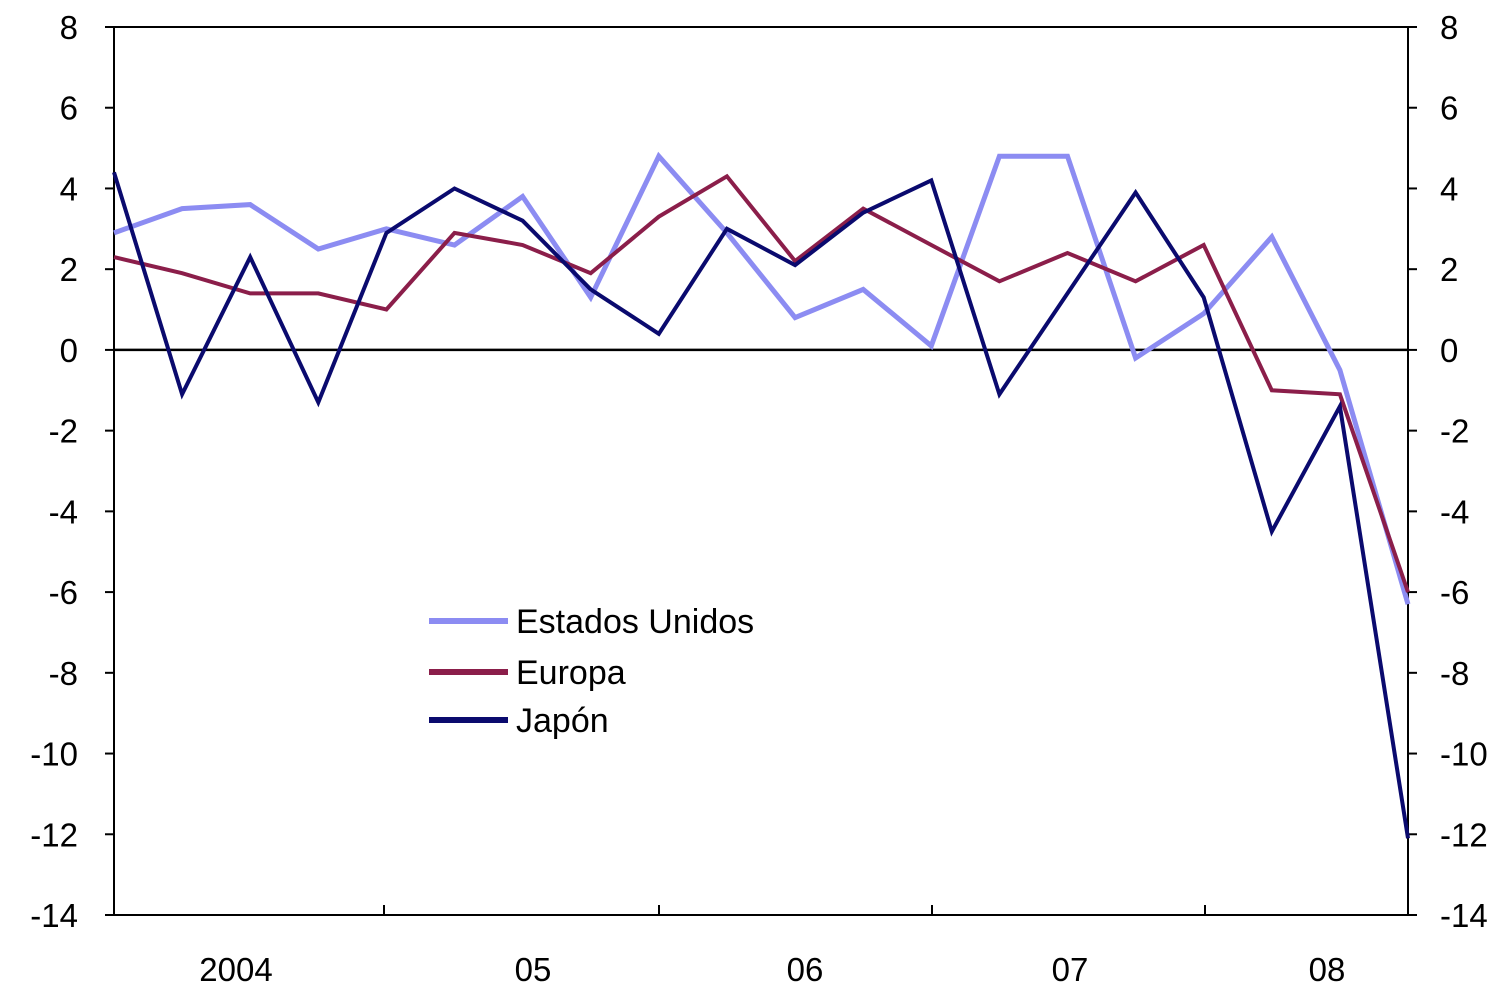  I want to click on y-tick-label-right: 2, so click(1449, 269).